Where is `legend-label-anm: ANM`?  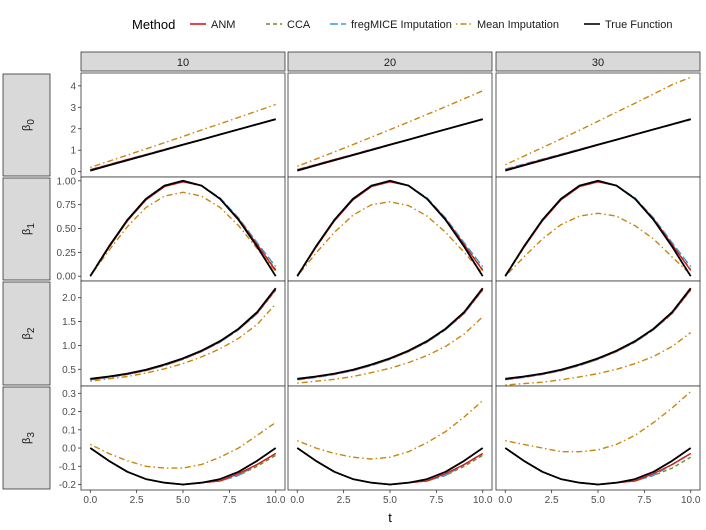
legend-label-anm: ANM is located at coordinates (223, 25).